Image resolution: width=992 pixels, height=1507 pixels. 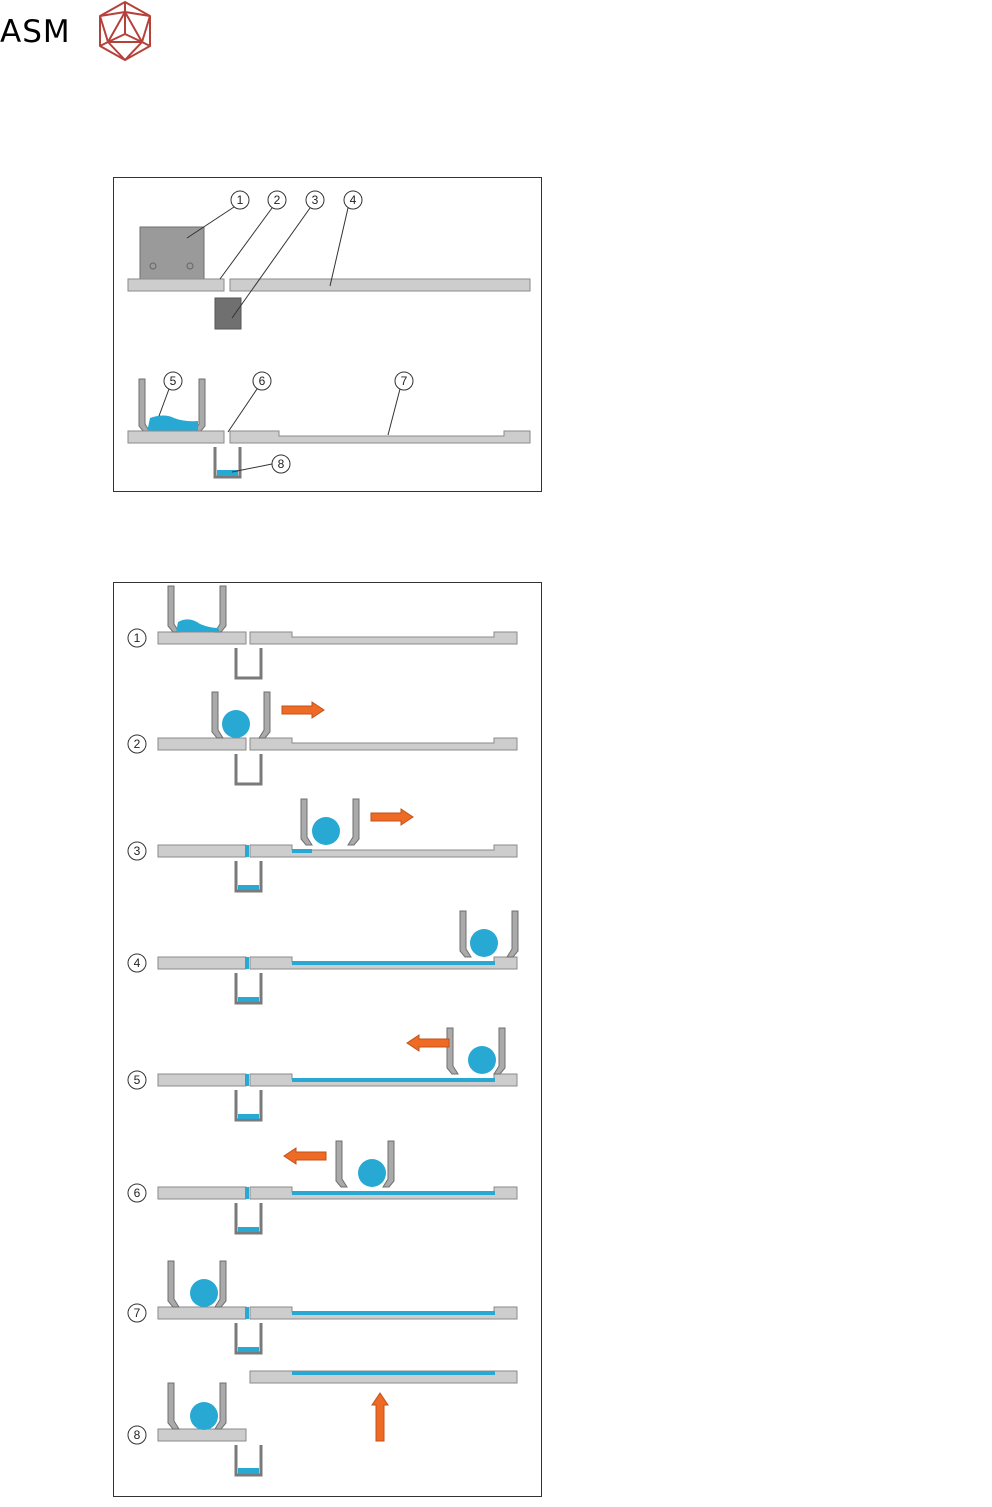 I want to click on coater-hole-left, so click(x=153, y=266).